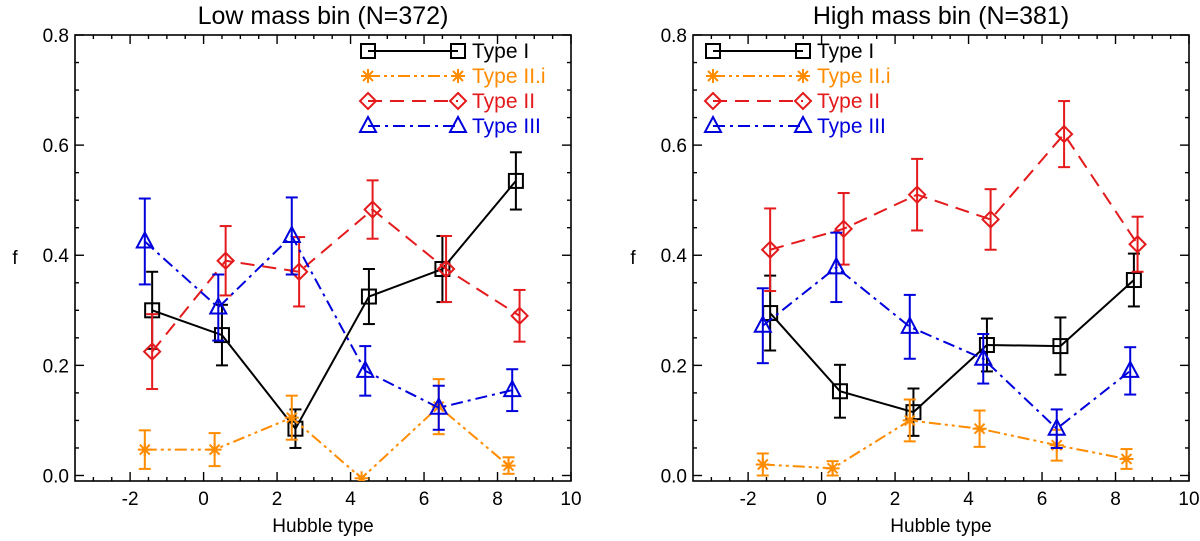  I want to click on y-tick-label: 0.2, so click(674, 366).